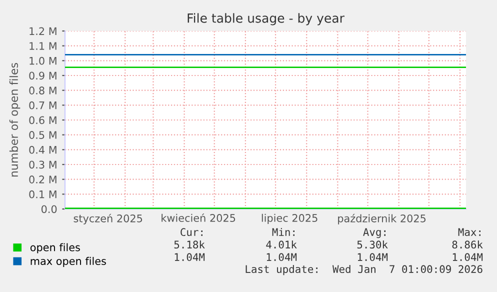  What do you see at coordinates (42, 194) in the screenshot?
I see `y-tick-label: 0.1 M` at bounding box center [42, 194].